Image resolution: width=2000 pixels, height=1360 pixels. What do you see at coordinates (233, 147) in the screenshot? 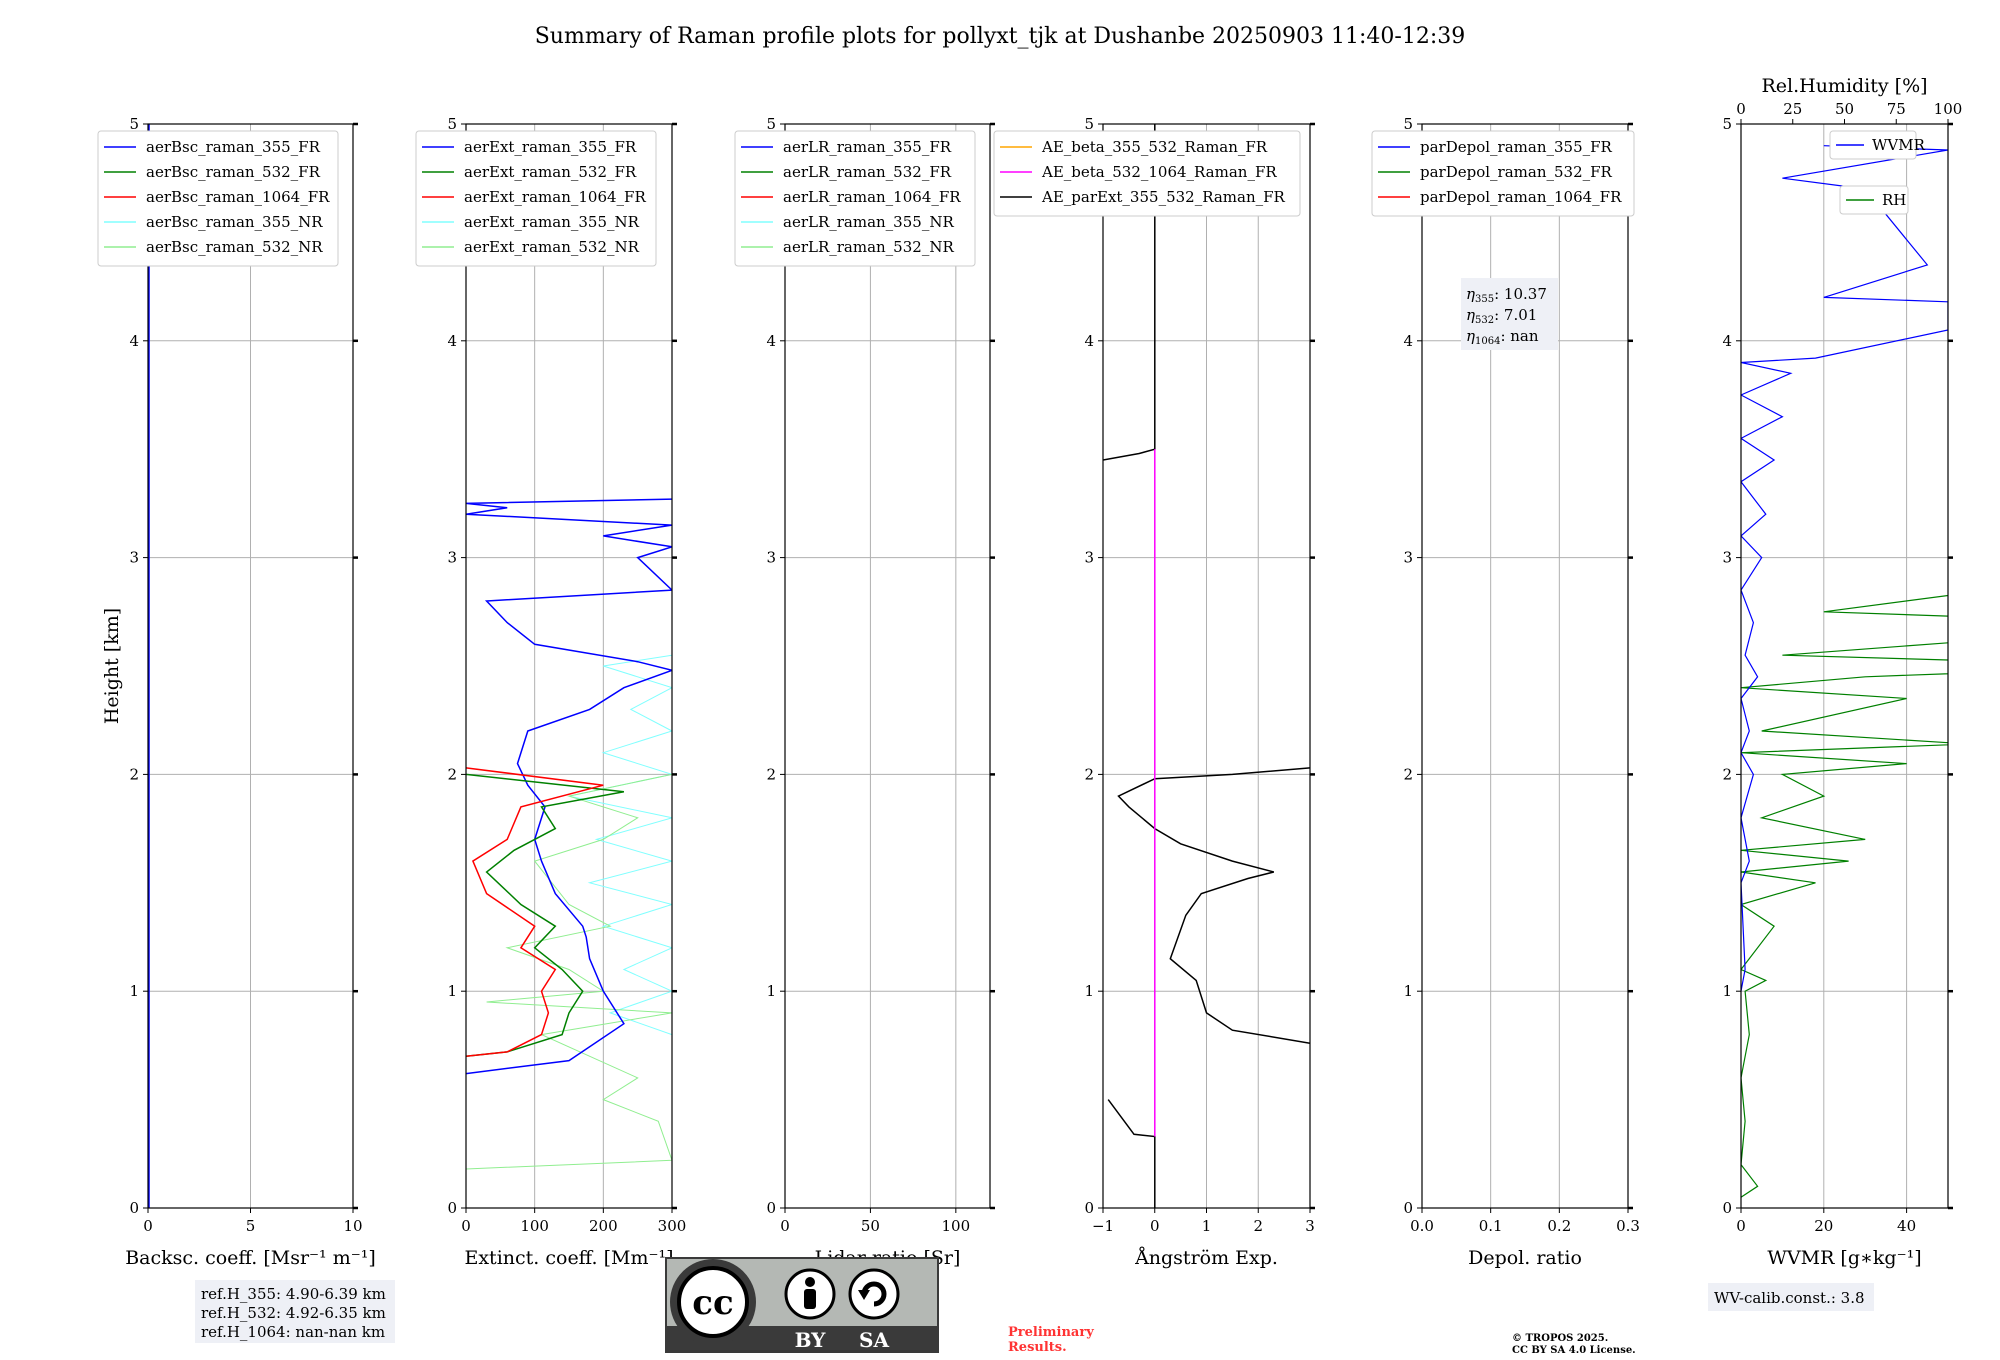
I see `legend-label: aerBsc_raman_355_FR` at bounding box center [233, 147].